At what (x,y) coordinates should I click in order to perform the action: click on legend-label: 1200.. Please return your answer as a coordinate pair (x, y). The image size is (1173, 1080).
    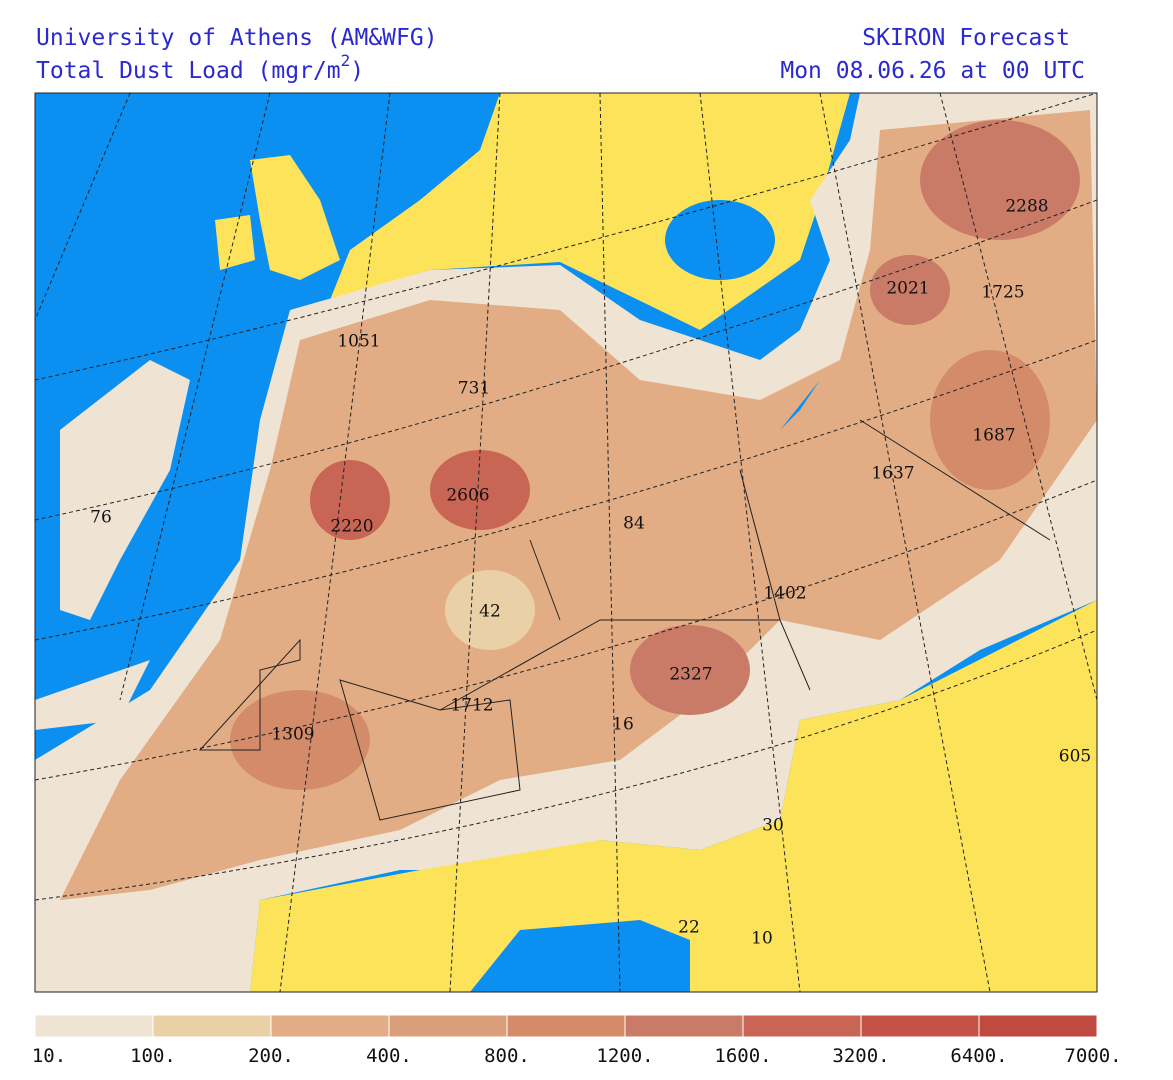
    Looking at the image, I should click on (624, 1056).